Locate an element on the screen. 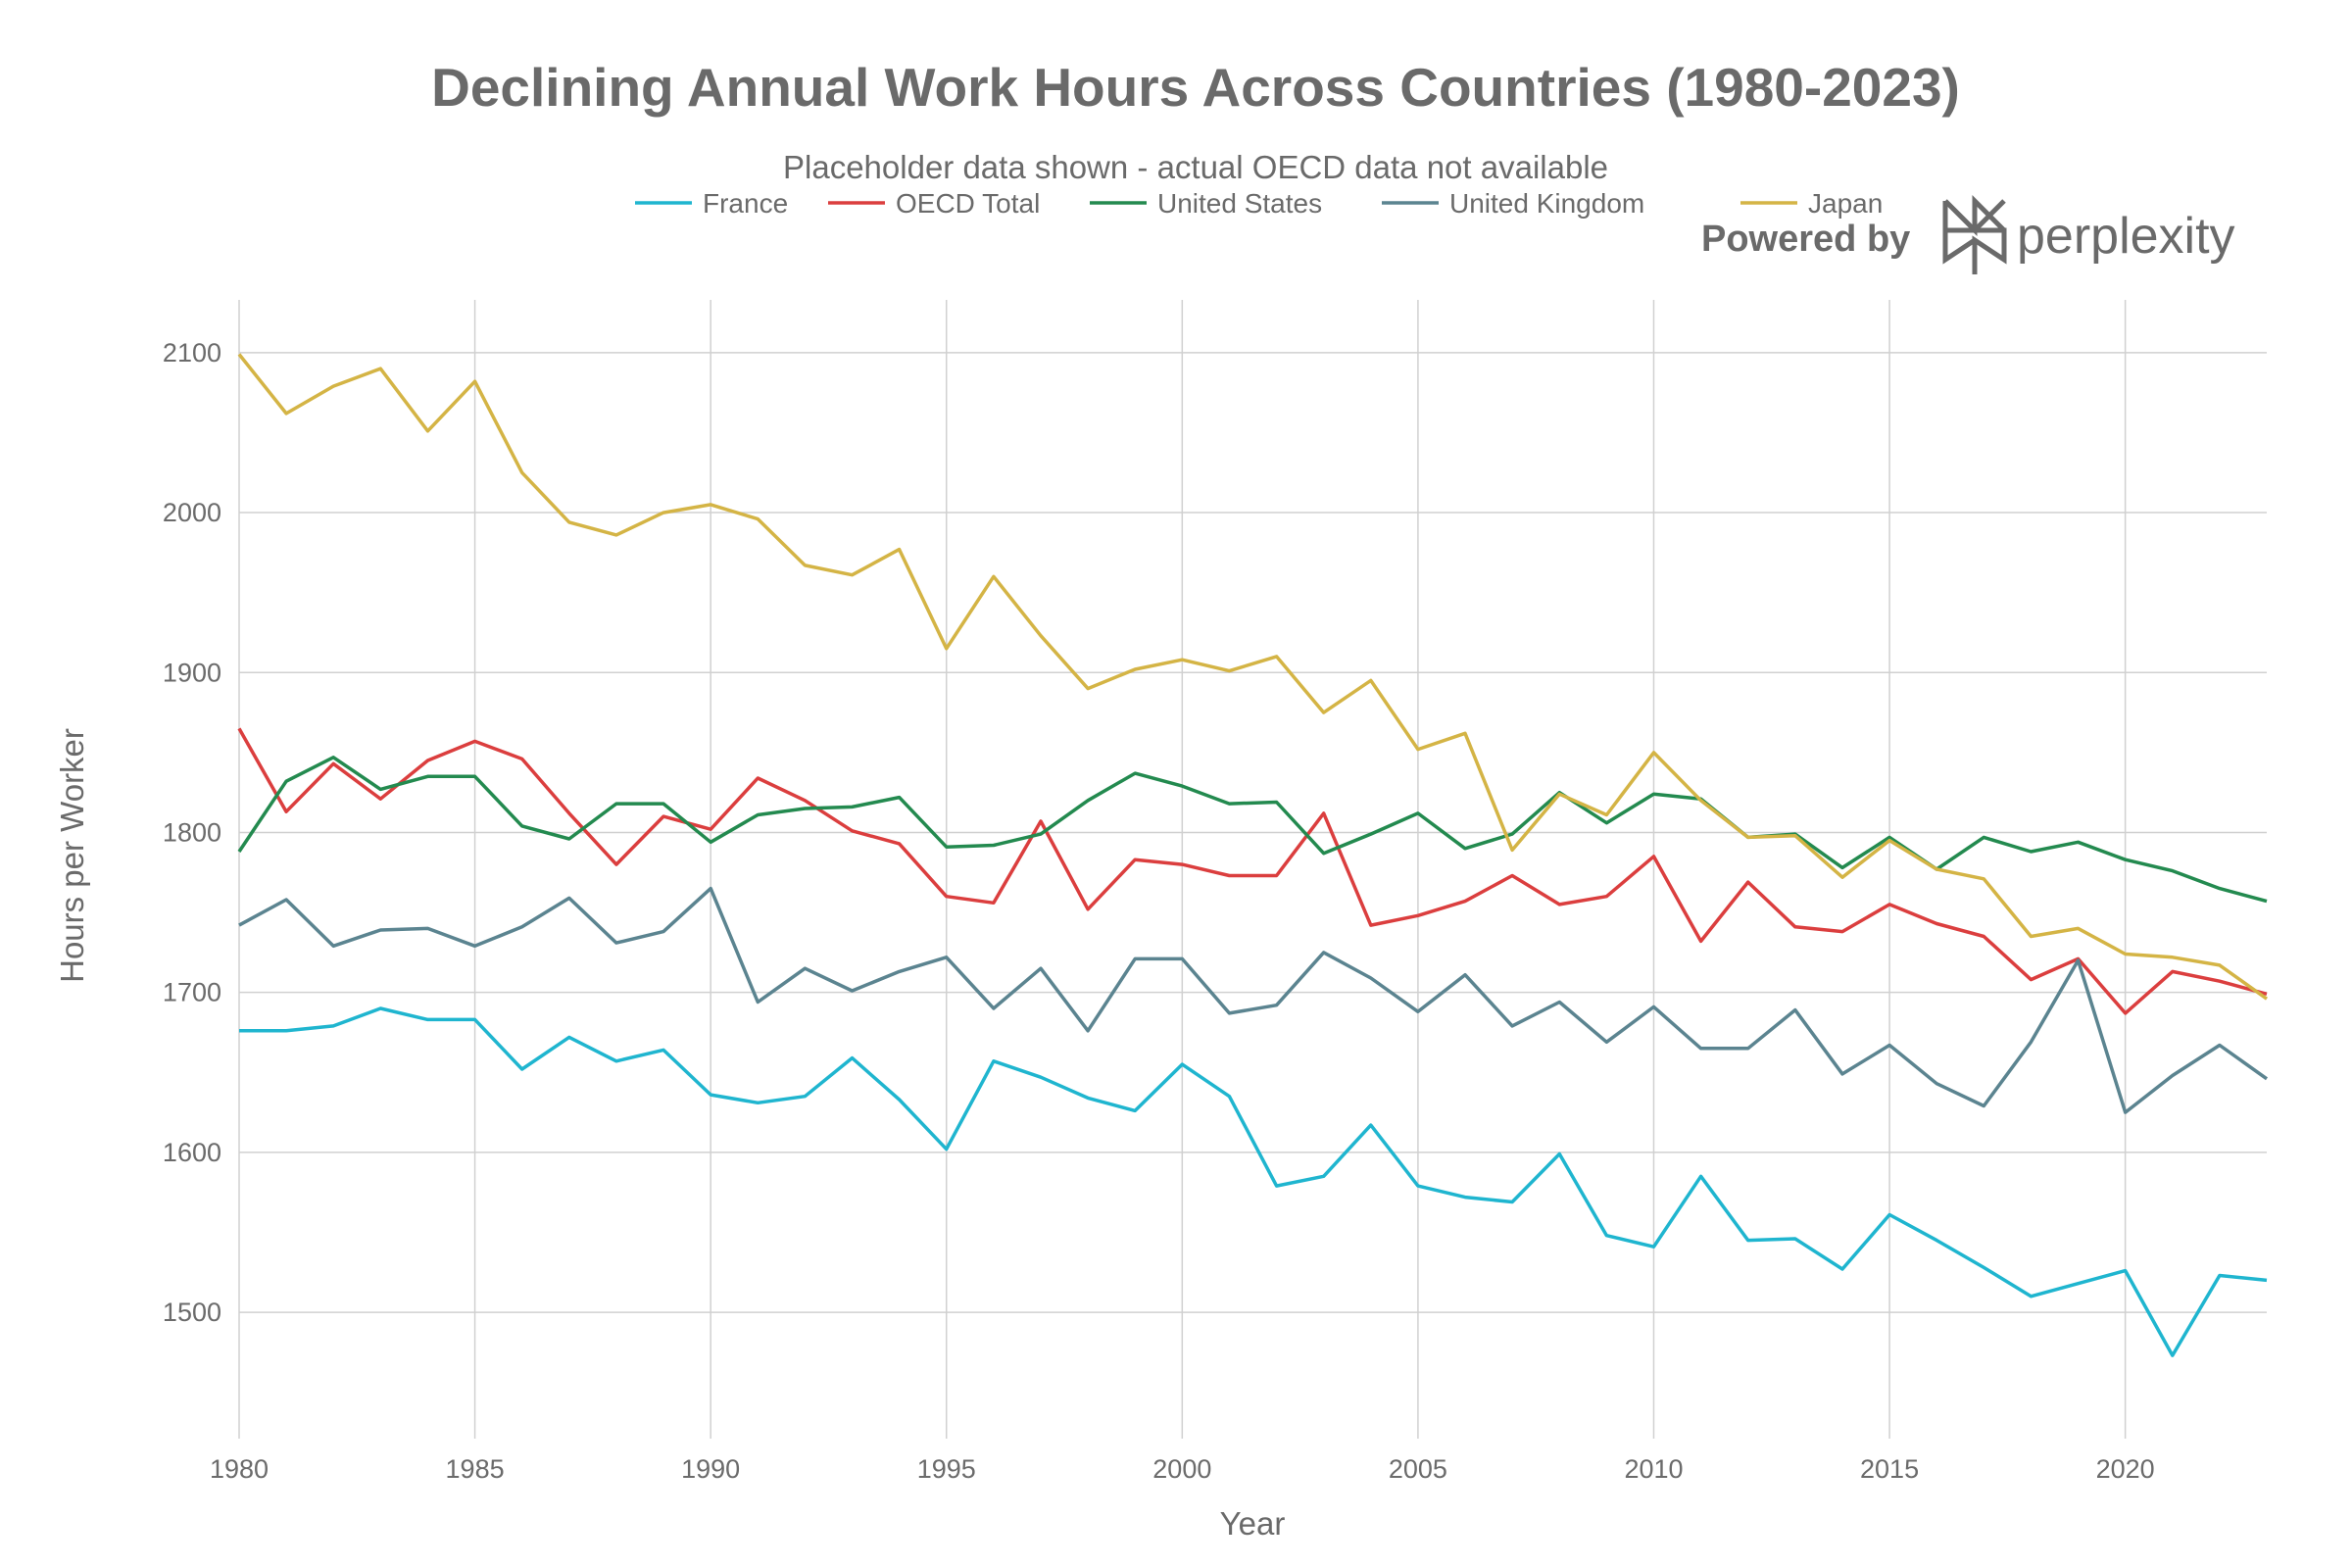 The image size is (2352, 1568). legend-item-oecd-total: OECD Total is located at coordinates (934, 203).